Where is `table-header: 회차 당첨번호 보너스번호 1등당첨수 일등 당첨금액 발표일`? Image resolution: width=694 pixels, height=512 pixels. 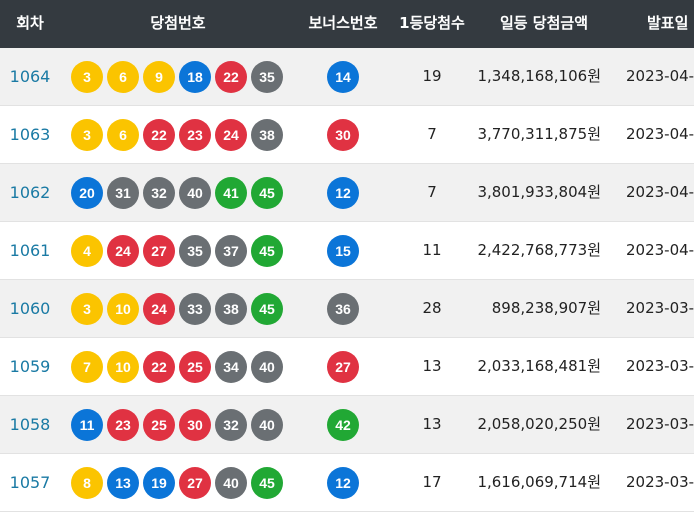 table-header: 회차 당첨번호 보너스번호 1등당첨수 일등 당첨금액 발표일 is located at coordinates (347, 24).